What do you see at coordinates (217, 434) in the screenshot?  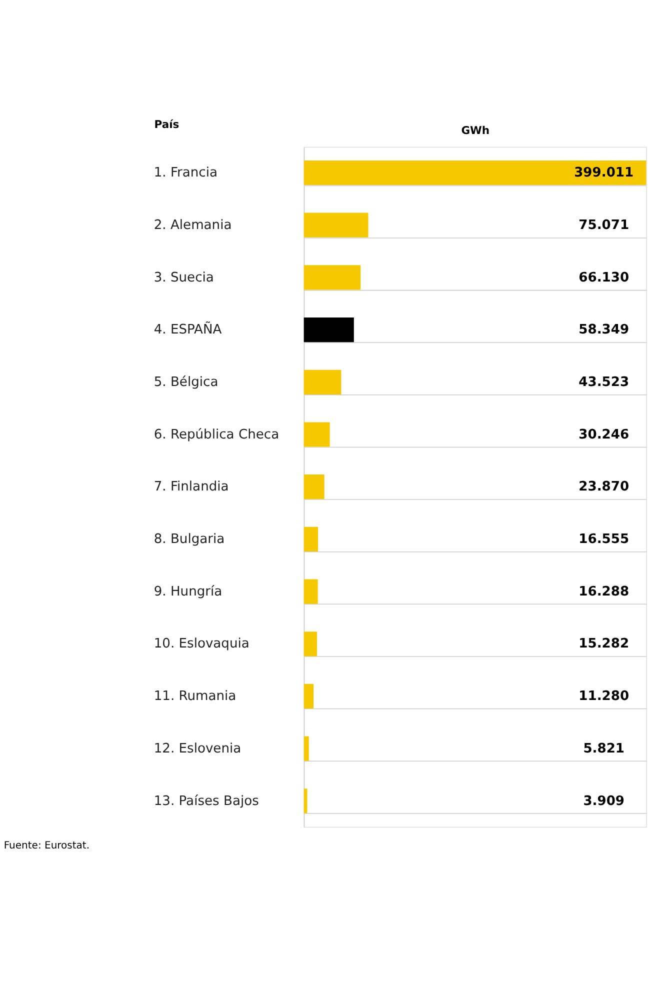 I see `y-tick-label: 6. República Checa` at bounding box center [217, 434].